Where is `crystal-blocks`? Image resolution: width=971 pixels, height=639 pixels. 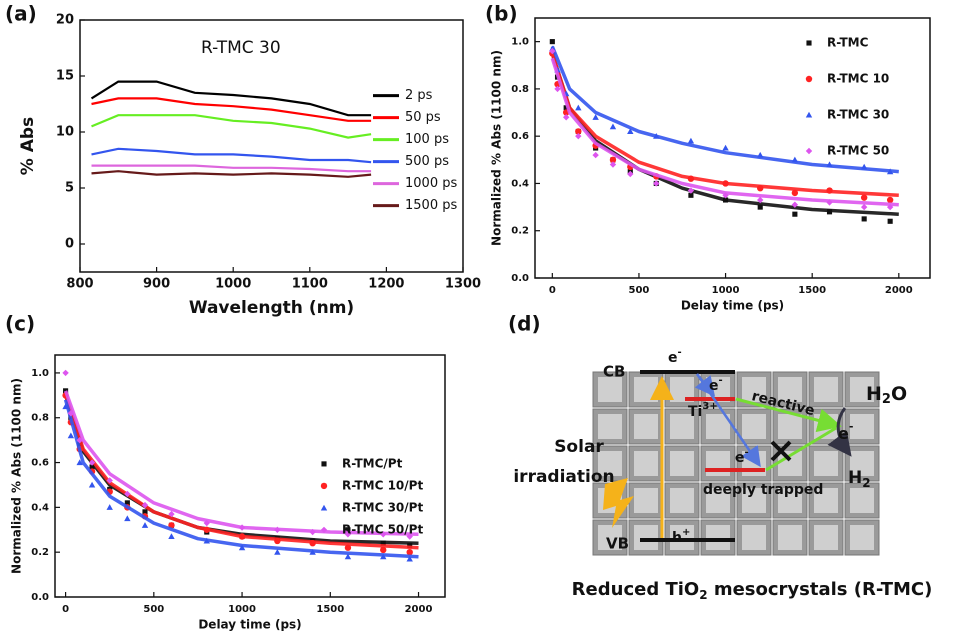
crystal-blocks is located at coordinates (736, 463).